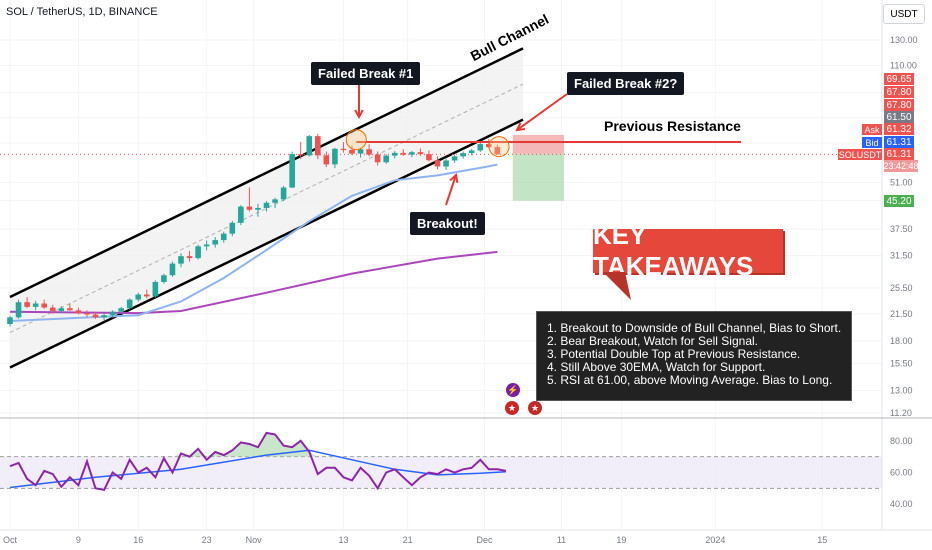  Describe the element at coordinates (901, 504) in the screenshot. I see `rsi-tick-label: 40.00` at that location.